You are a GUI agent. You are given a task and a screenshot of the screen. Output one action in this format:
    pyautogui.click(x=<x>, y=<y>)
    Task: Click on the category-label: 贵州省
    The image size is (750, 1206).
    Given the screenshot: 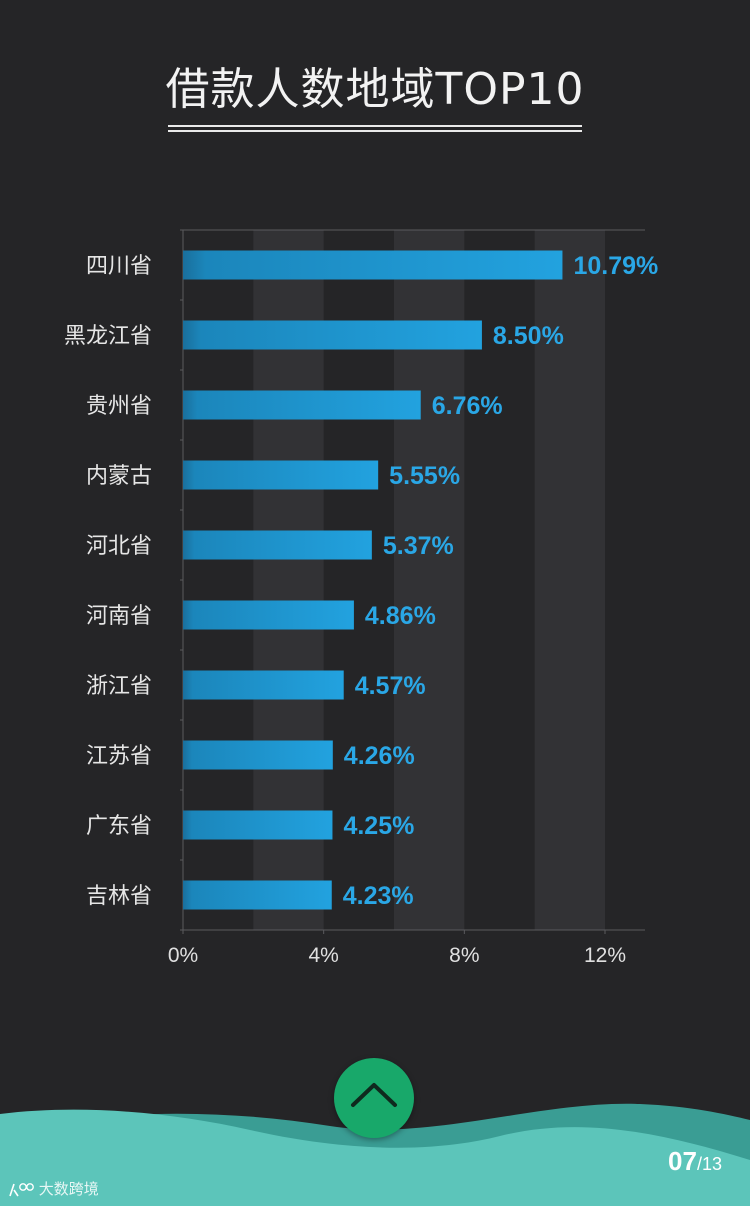 What is the action you would take?
    pyautogui.click(x=119, y=406)
    